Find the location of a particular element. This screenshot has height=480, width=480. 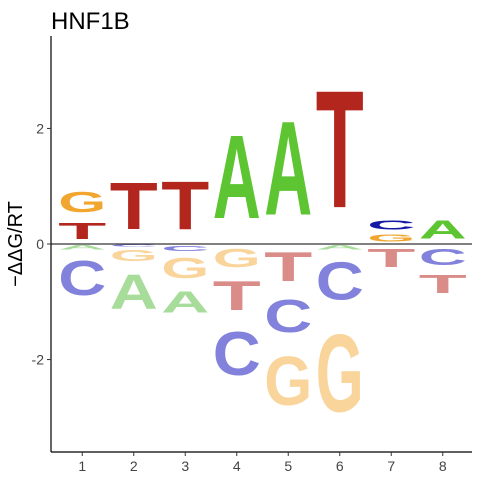

x-tick-label: 6 is located at coordinates (340, 466).